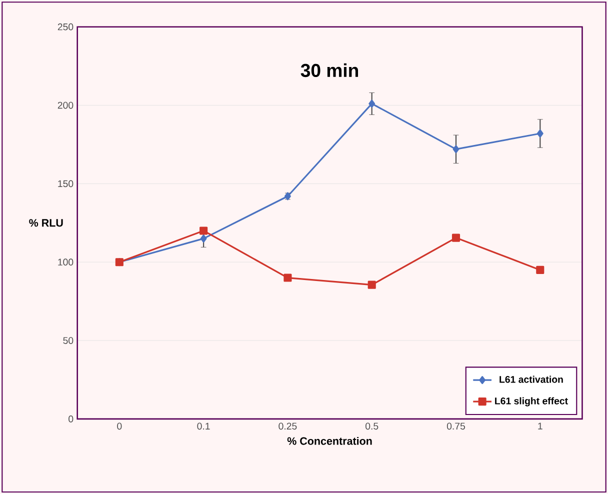 This screenshot has width=608, height=494. What do you see at coordinates (68, 340) in the screenshot?
I see `y-tick-label: 50` at bounding box center [68, 340].